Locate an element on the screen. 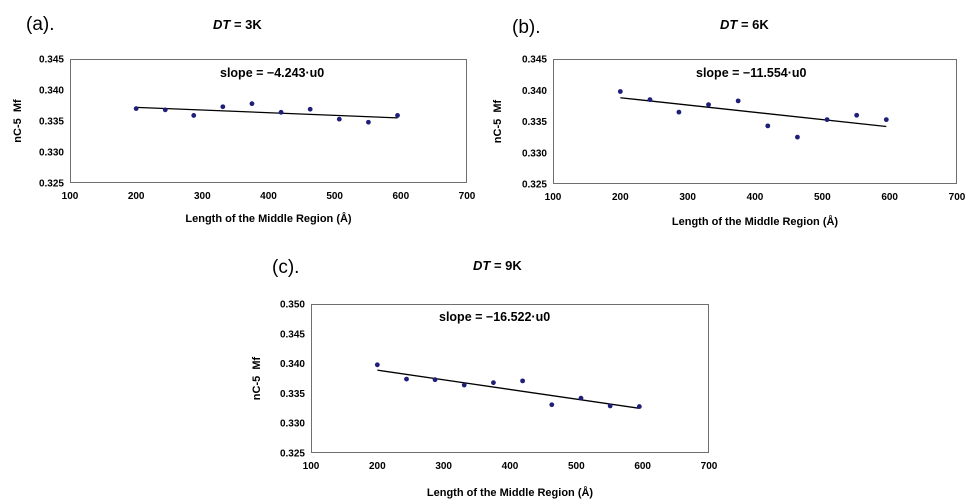  plot-area-a is located at coordinates (268, 121).